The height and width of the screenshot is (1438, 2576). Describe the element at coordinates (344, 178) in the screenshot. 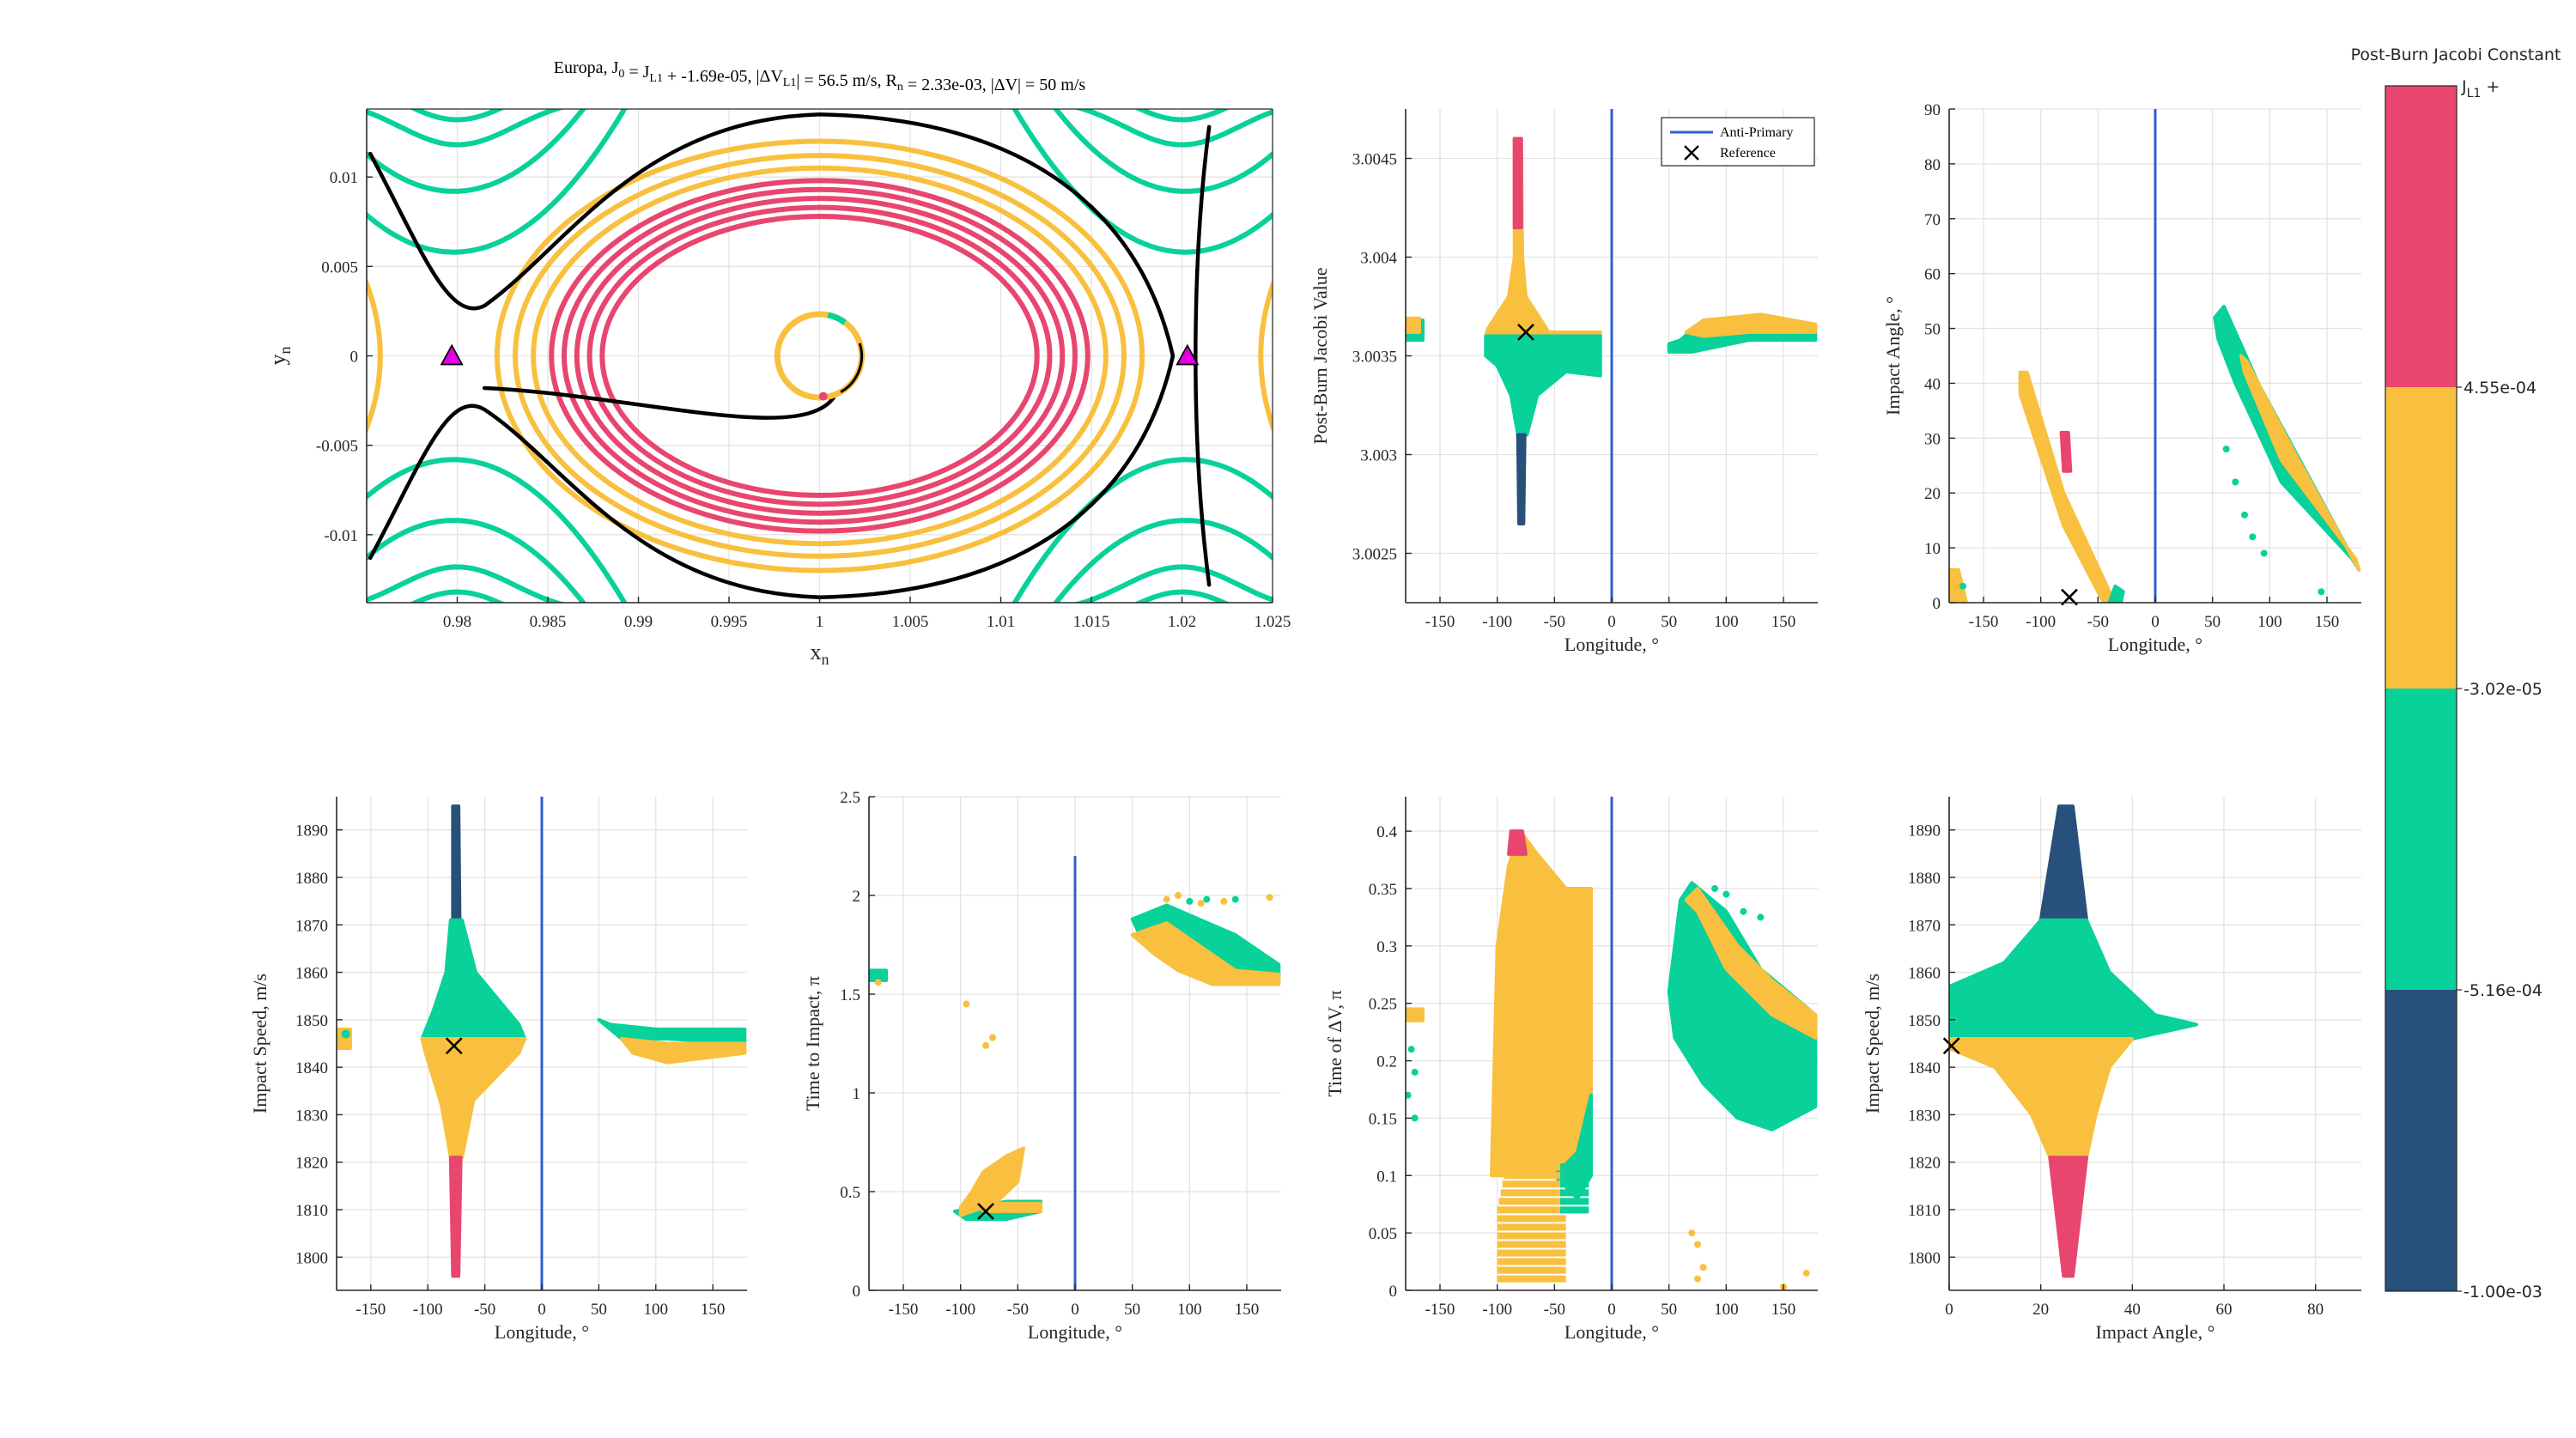

I see `y-tick-label: 0.01` at that location.